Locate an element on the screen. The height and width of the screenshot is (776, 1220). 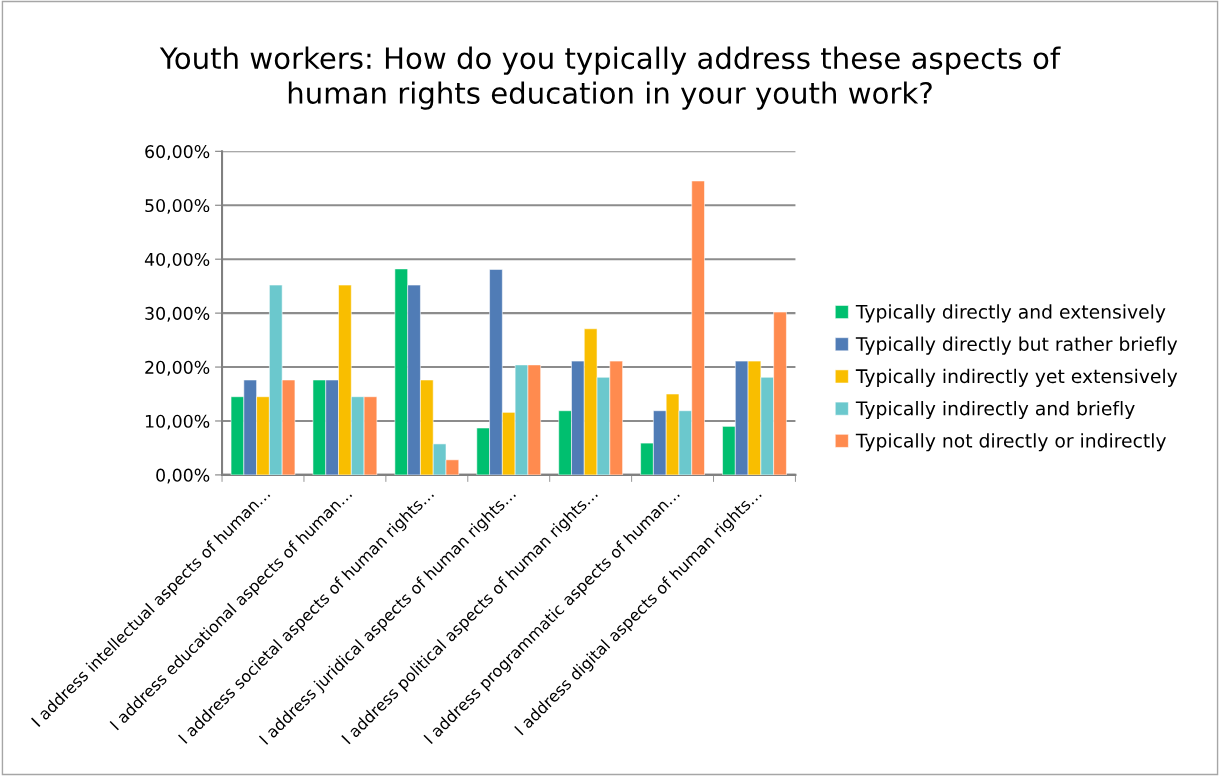
y-tick-label: 40,00% is located at coordinates (177, 260).